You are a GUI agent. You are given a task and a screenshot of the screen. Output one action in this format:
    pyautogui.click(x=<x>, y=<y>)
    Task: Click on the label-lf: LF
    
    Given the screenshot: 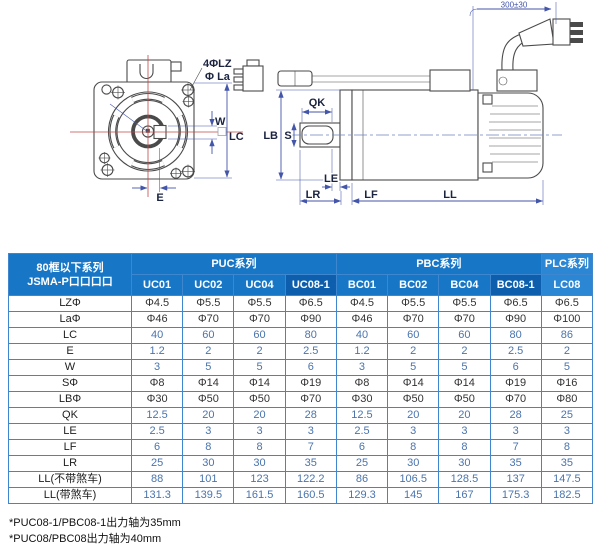 What is the action you would take?
    pyautogui.click(x=371, y=195)
    